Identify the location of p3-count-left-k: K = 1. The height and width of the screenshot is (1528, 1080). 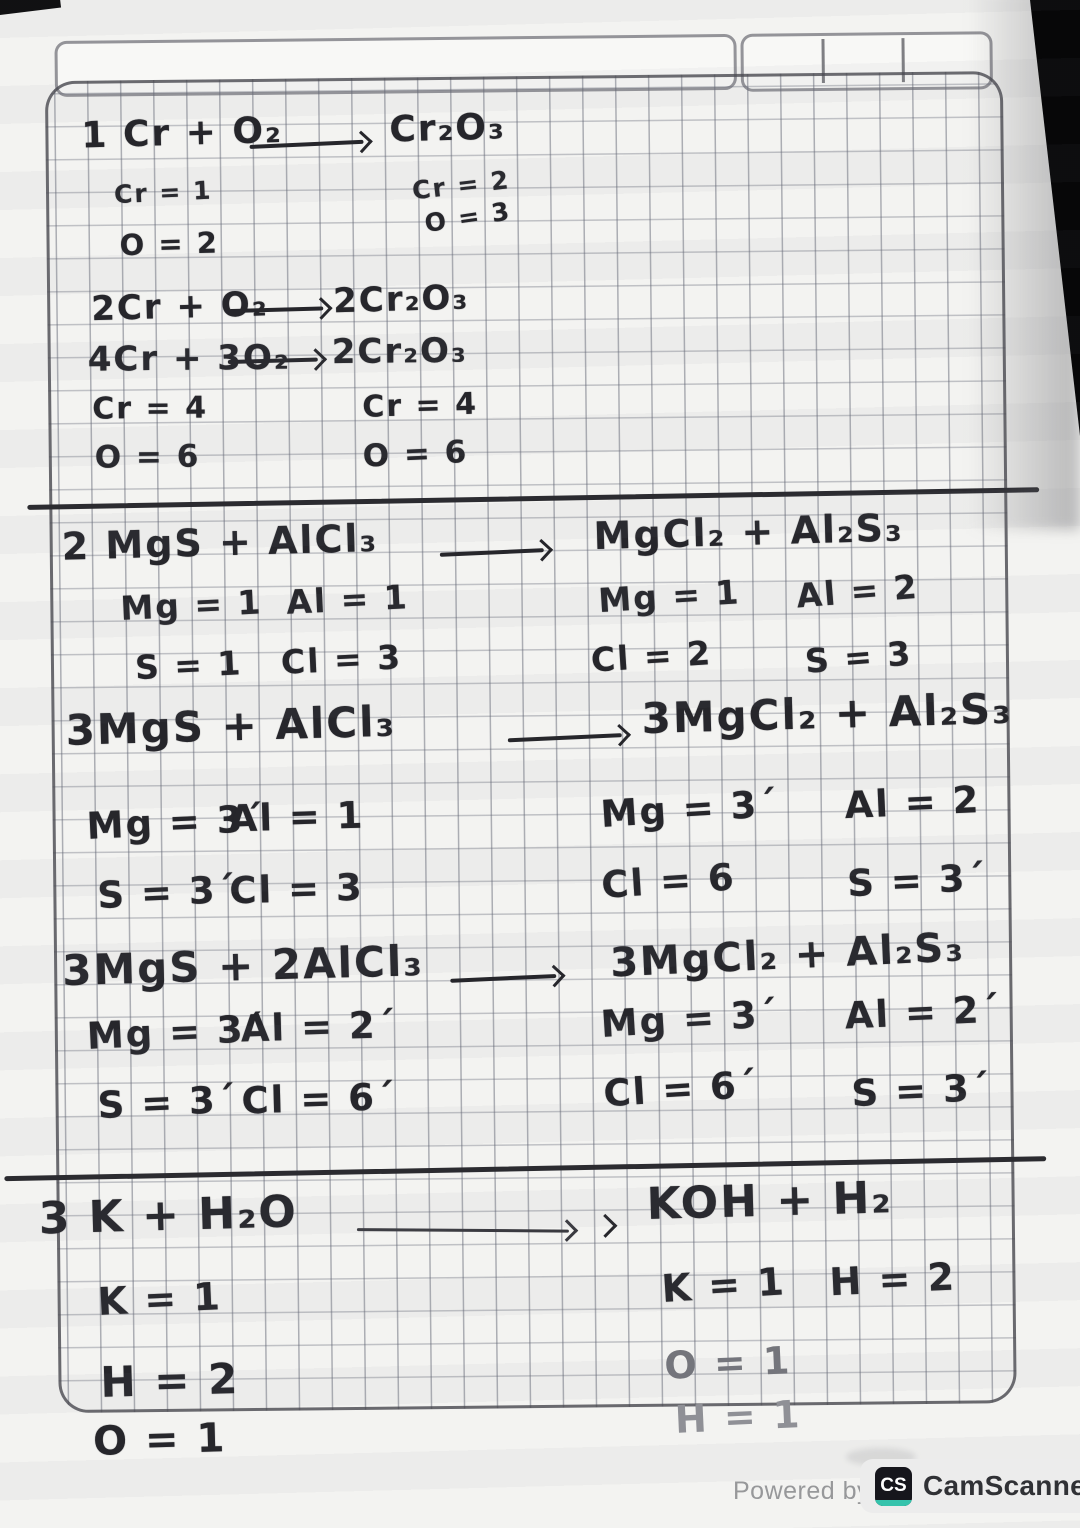
(159, 1299).